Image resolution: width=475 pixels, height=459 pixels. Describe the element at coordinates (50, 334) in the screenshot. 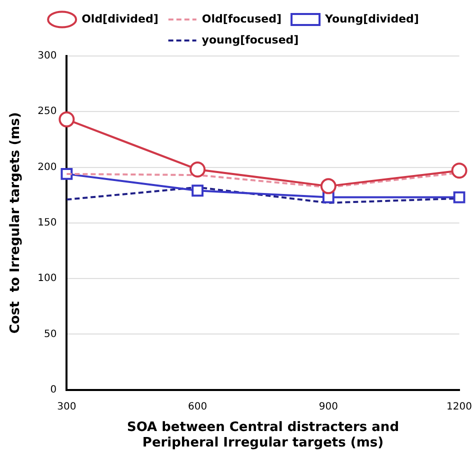

I see `y-tick-label: 50` at that location.